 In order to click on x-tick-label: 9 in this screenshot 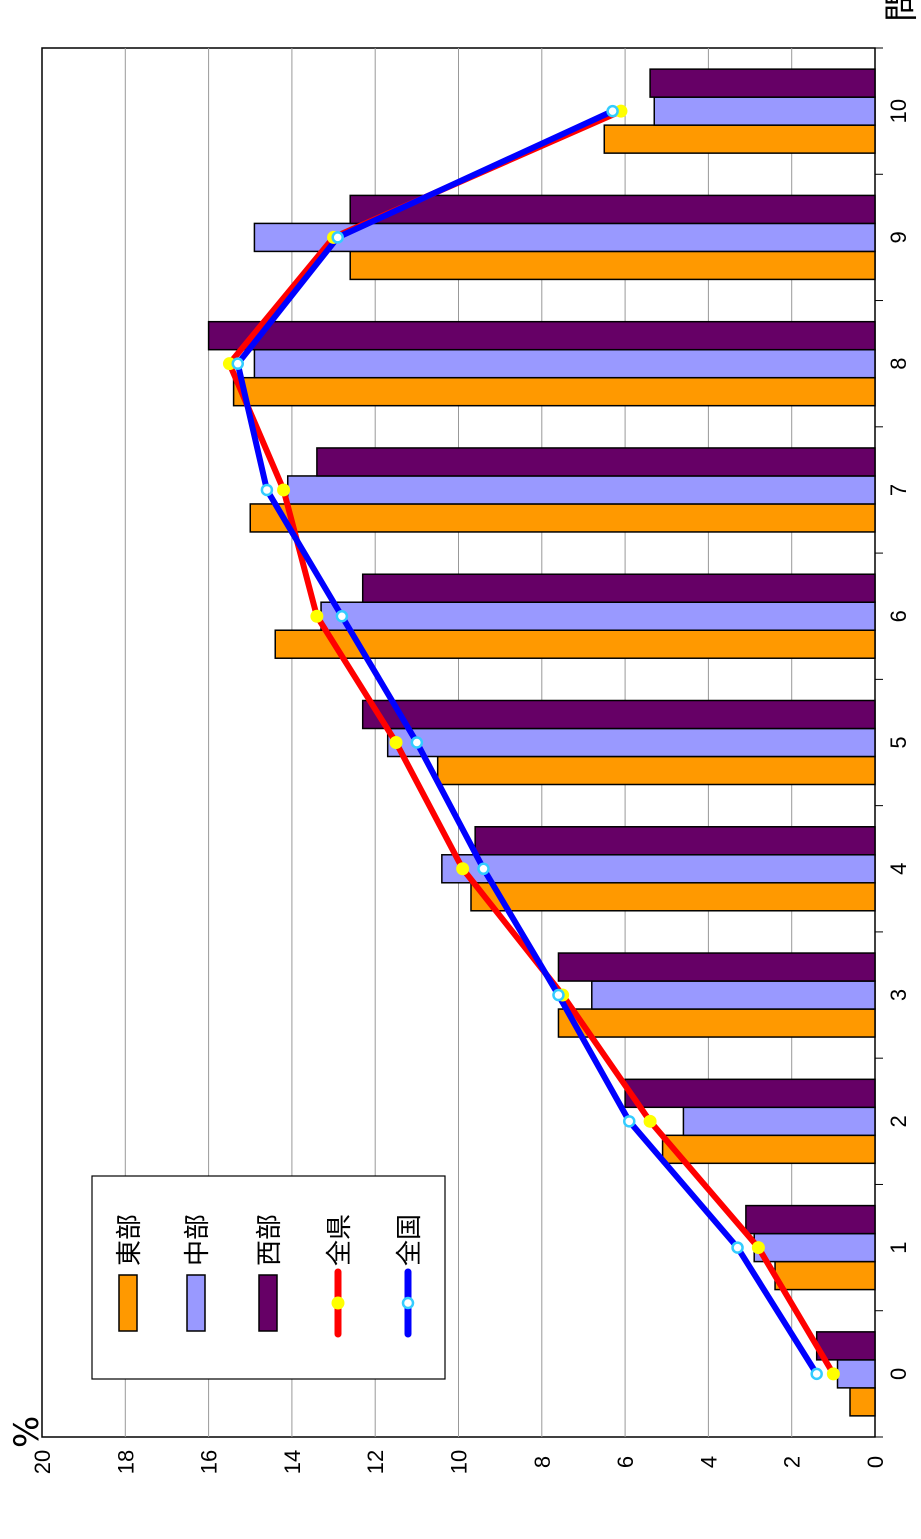, I will do `click(898, 237)`.